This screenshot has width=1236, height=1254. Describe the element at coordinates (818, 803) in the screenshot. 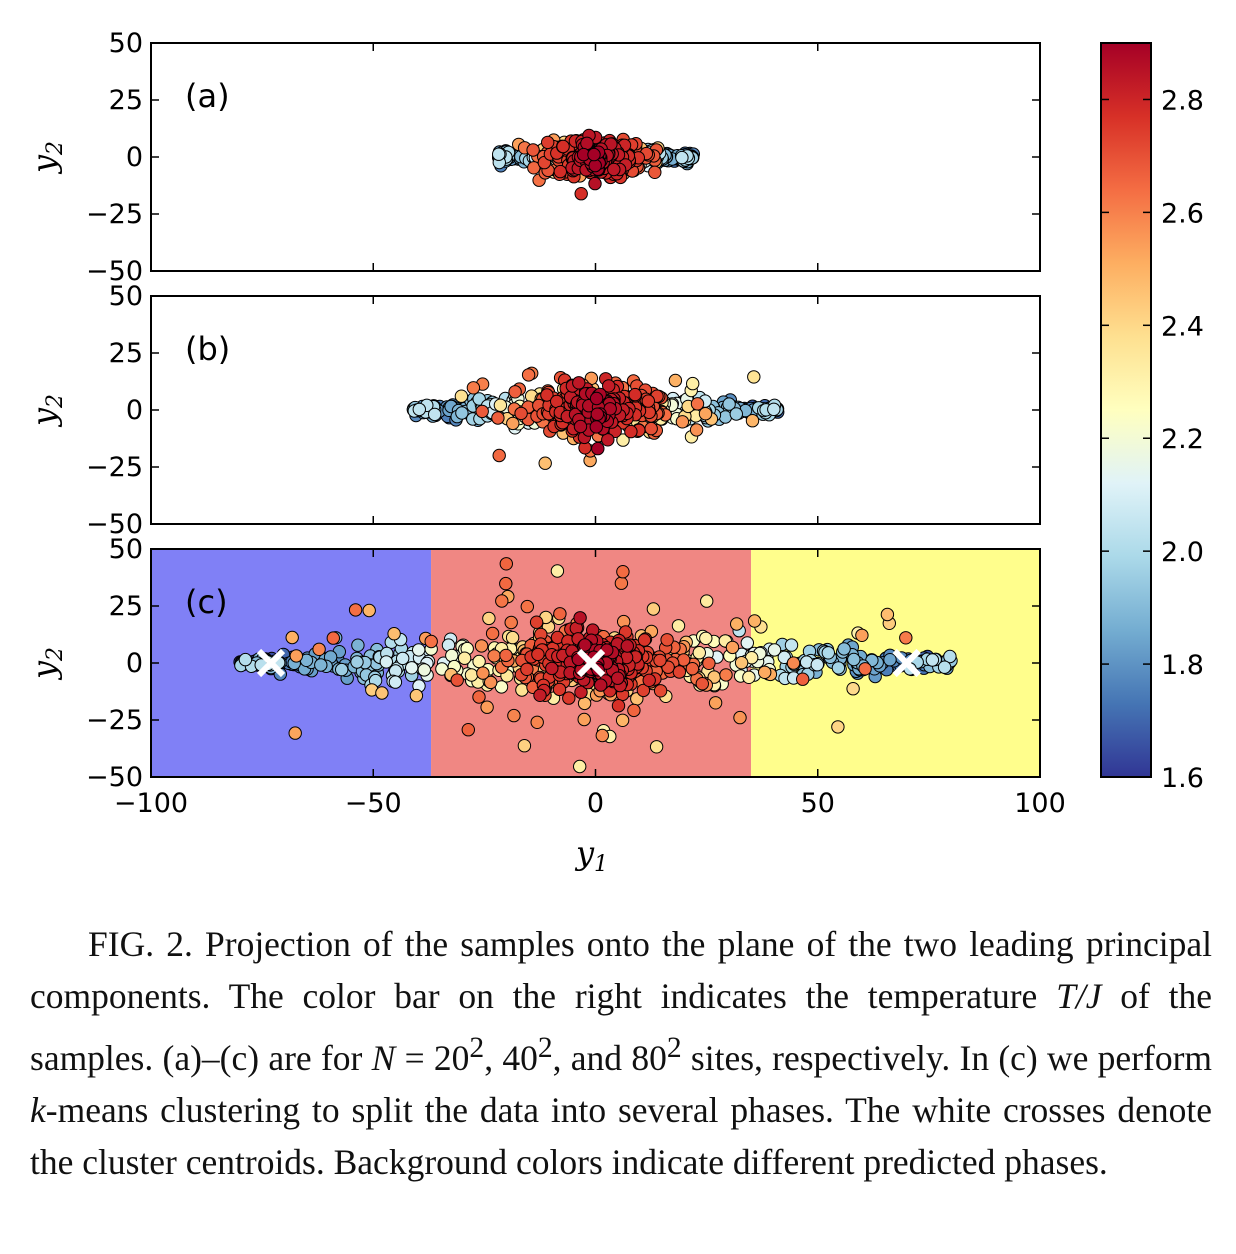

I see `x-tick-label: 50` at that location.